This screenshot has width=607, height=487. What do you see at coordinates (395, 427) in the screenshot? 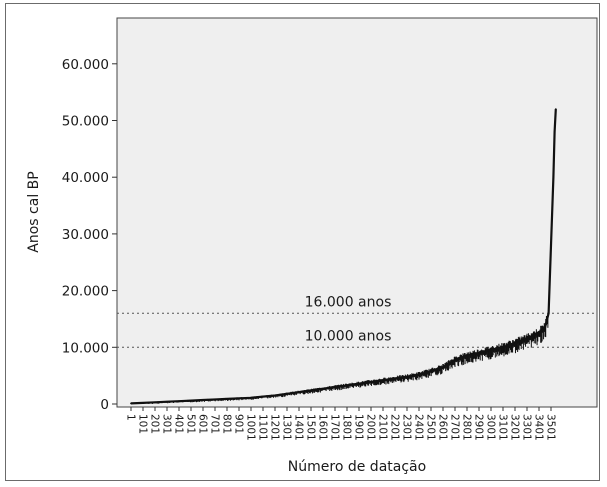
I see `x-tick-label: 2201` at bounding box center [395, 427].